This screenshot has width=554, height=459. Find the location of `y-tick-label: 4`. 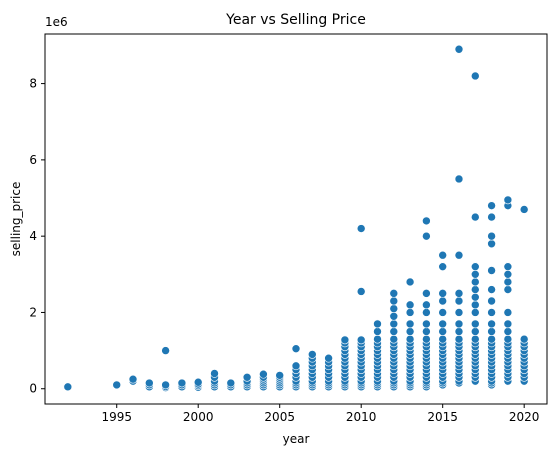

y-tick-label: 4 is located at coordinates (33, 236).